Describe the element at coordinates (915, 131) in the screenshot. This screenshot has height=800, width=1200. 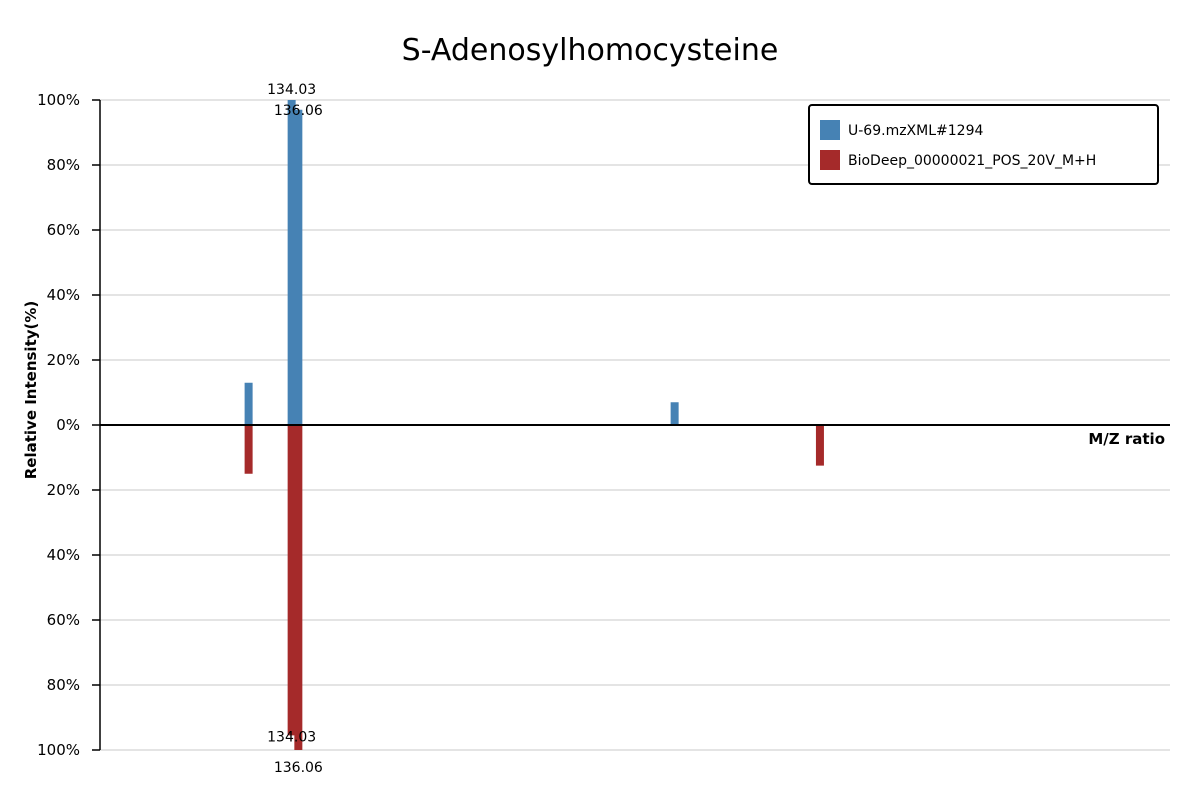
I see `legend-label-query: U-69.mzXML#1294` at that location.